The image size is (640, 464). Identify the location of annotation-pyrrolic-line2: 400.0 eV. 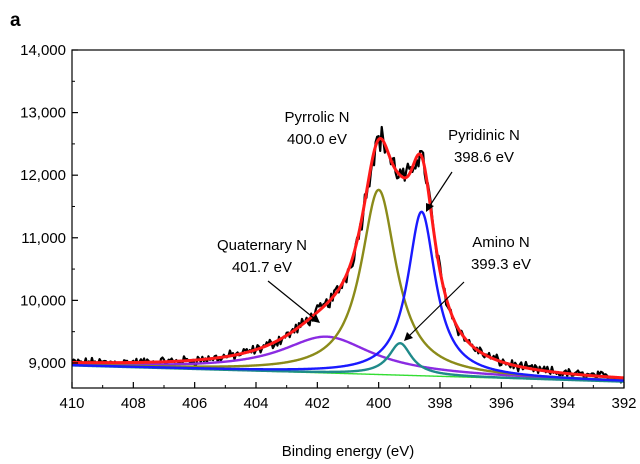
(317, 139).